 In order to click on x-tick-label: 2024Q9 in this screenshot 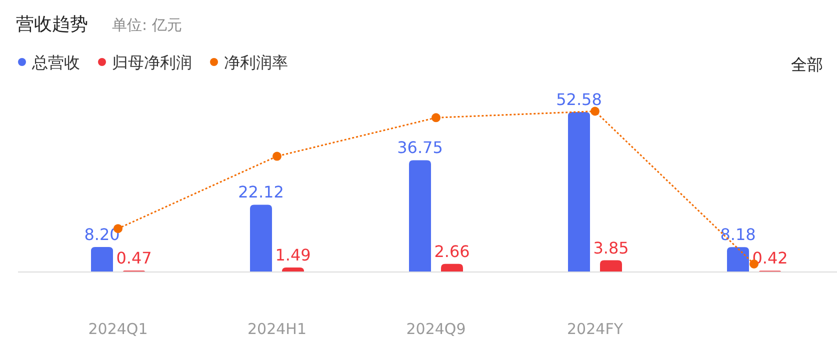, I will do `click(436, 329)`.